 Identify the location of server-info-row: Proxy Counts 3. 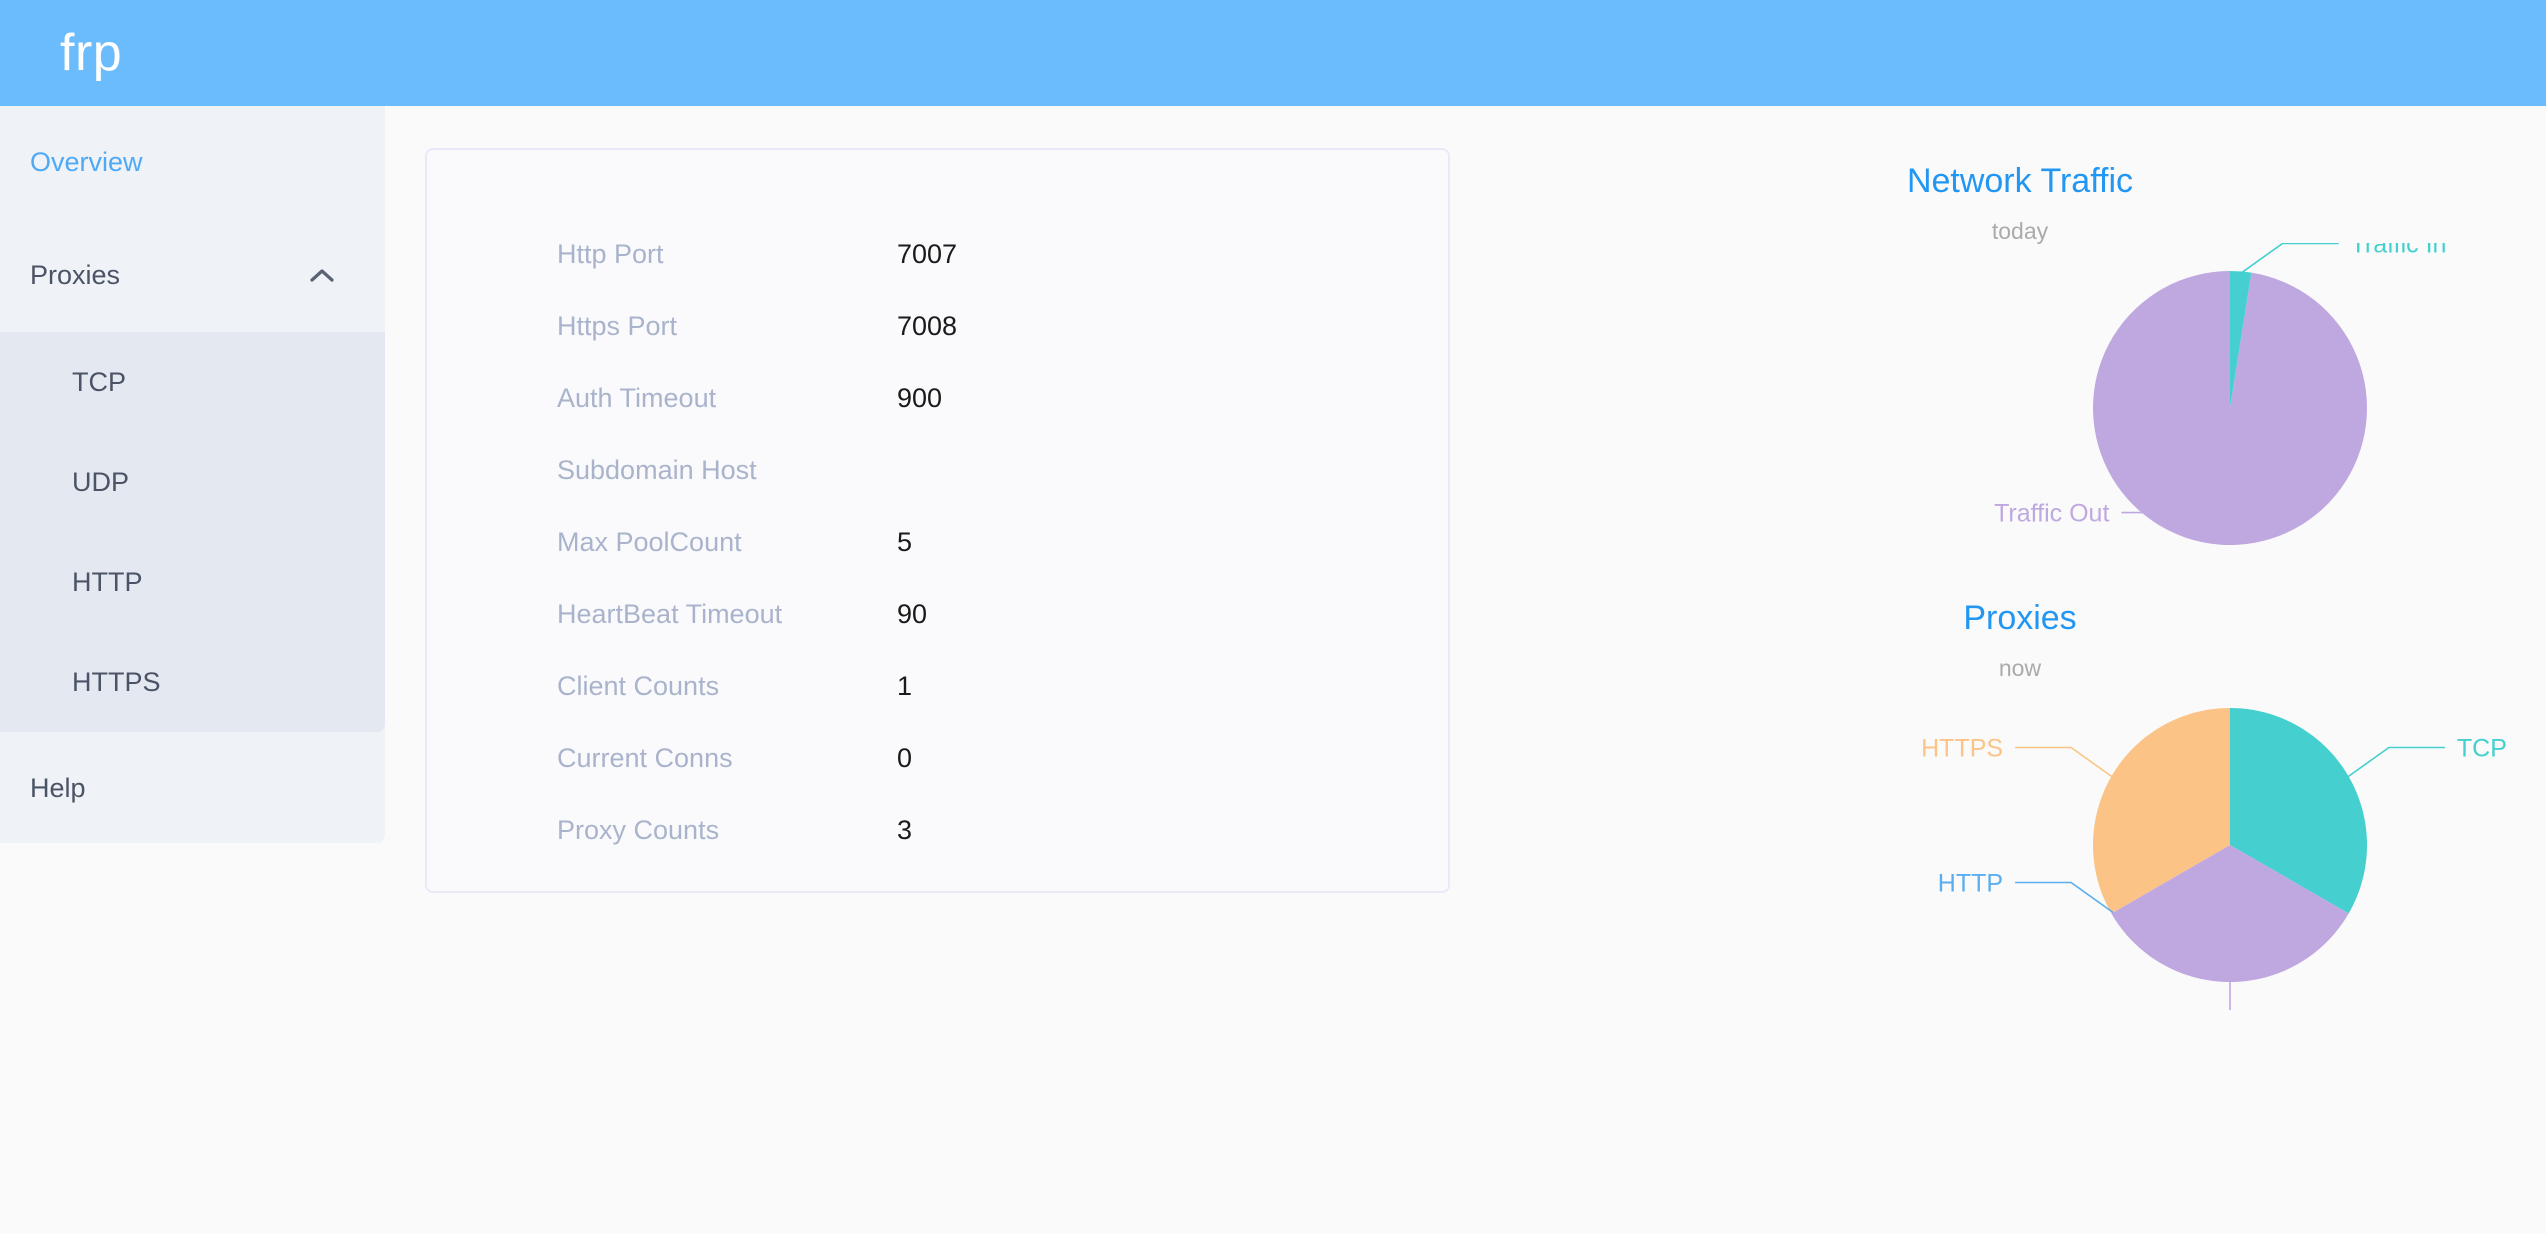
(937, 830).